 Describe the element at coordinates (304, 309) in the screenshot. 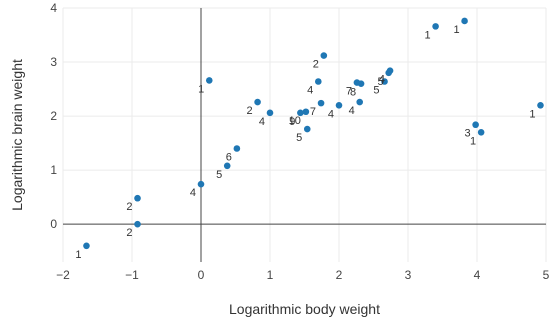

I see `x-axis-title: Logarithmic body weight` at that location.